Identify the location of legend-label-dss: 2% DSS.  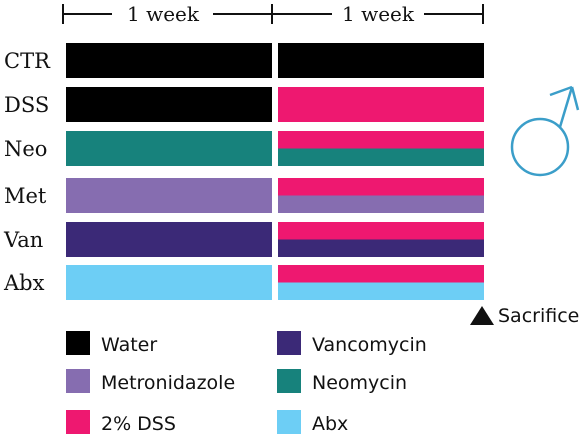
(138, 424).